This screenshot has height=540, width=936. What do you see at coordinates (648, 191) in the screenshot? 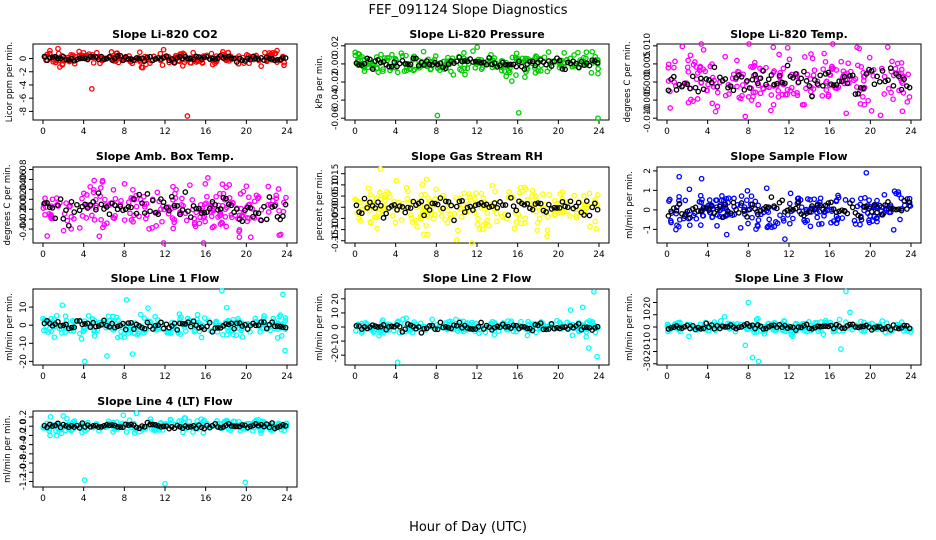
I see `y-tick-label: 1` at bounding box center [648, 191].